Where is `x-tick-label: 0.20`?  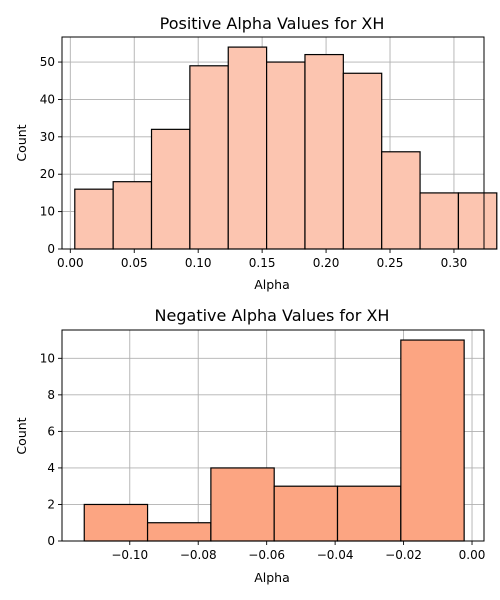 x-tick-label: 0.20 is located at coordinates (326, 263).